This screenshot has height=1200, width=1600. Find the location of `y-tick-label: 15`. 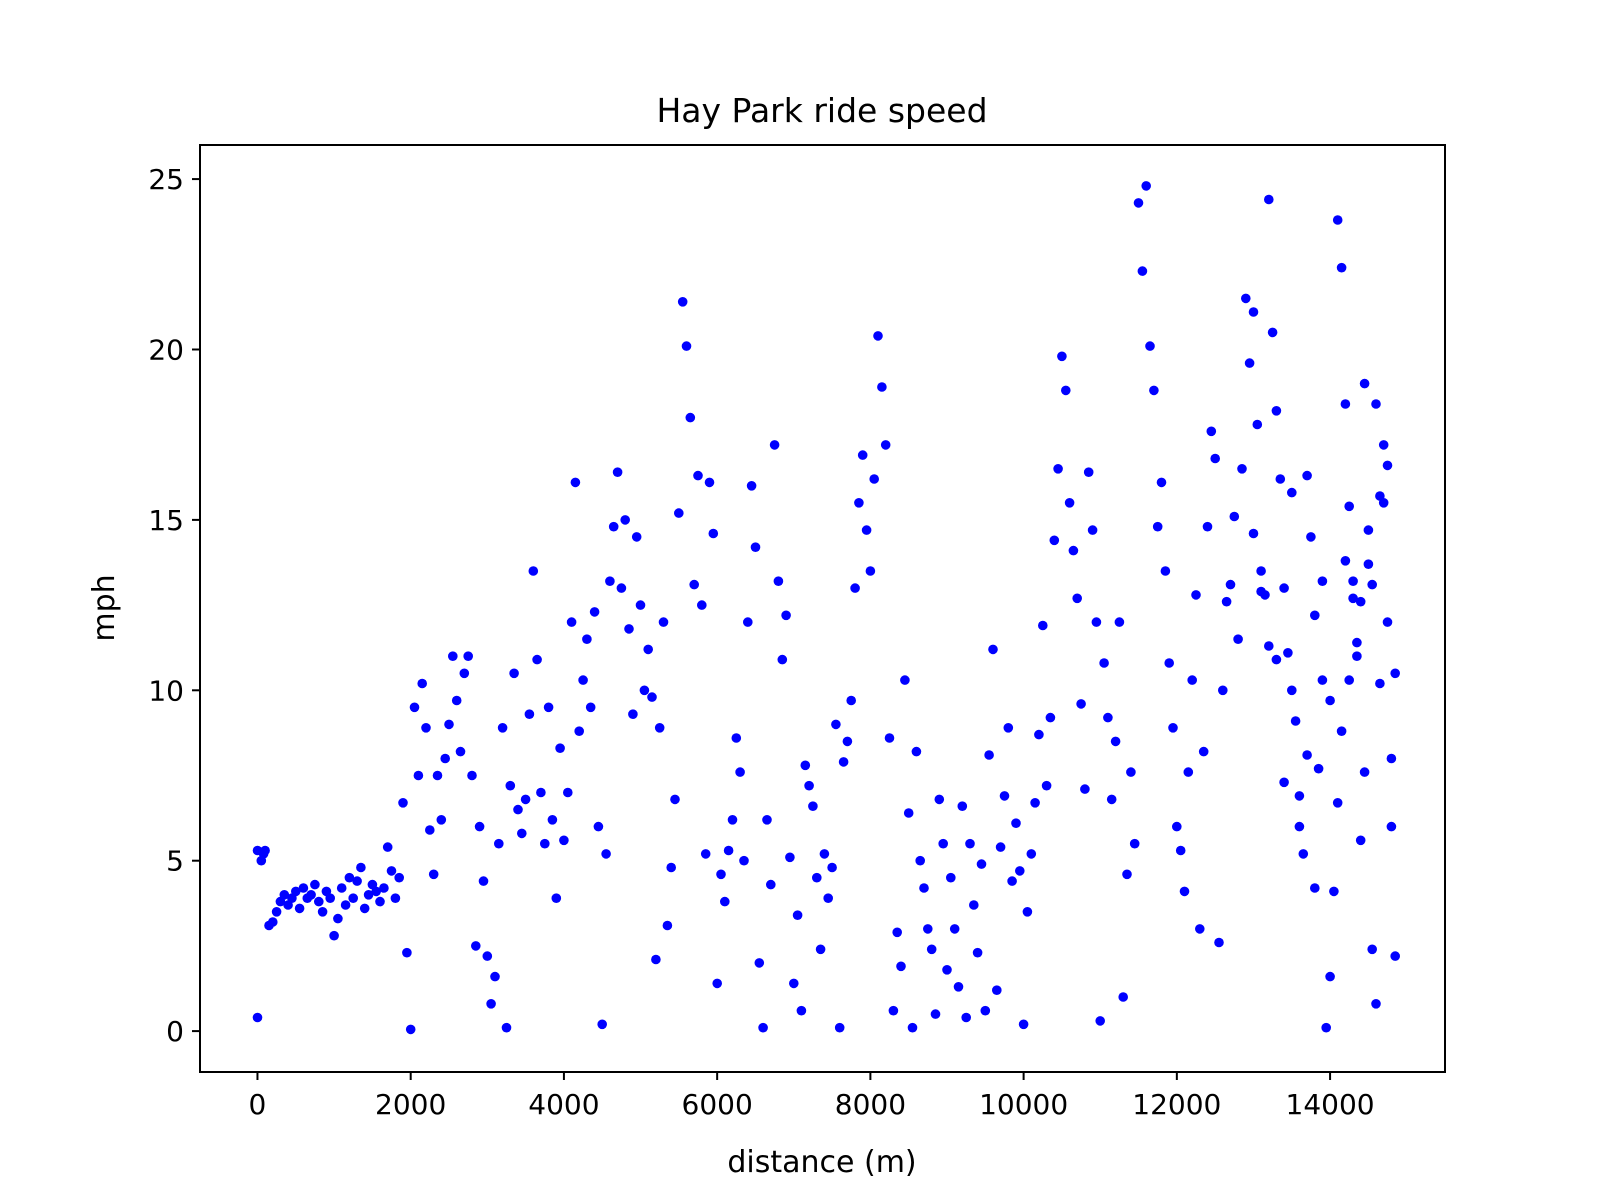

y-tick-label: 15 is located at coordinates (166, 520).